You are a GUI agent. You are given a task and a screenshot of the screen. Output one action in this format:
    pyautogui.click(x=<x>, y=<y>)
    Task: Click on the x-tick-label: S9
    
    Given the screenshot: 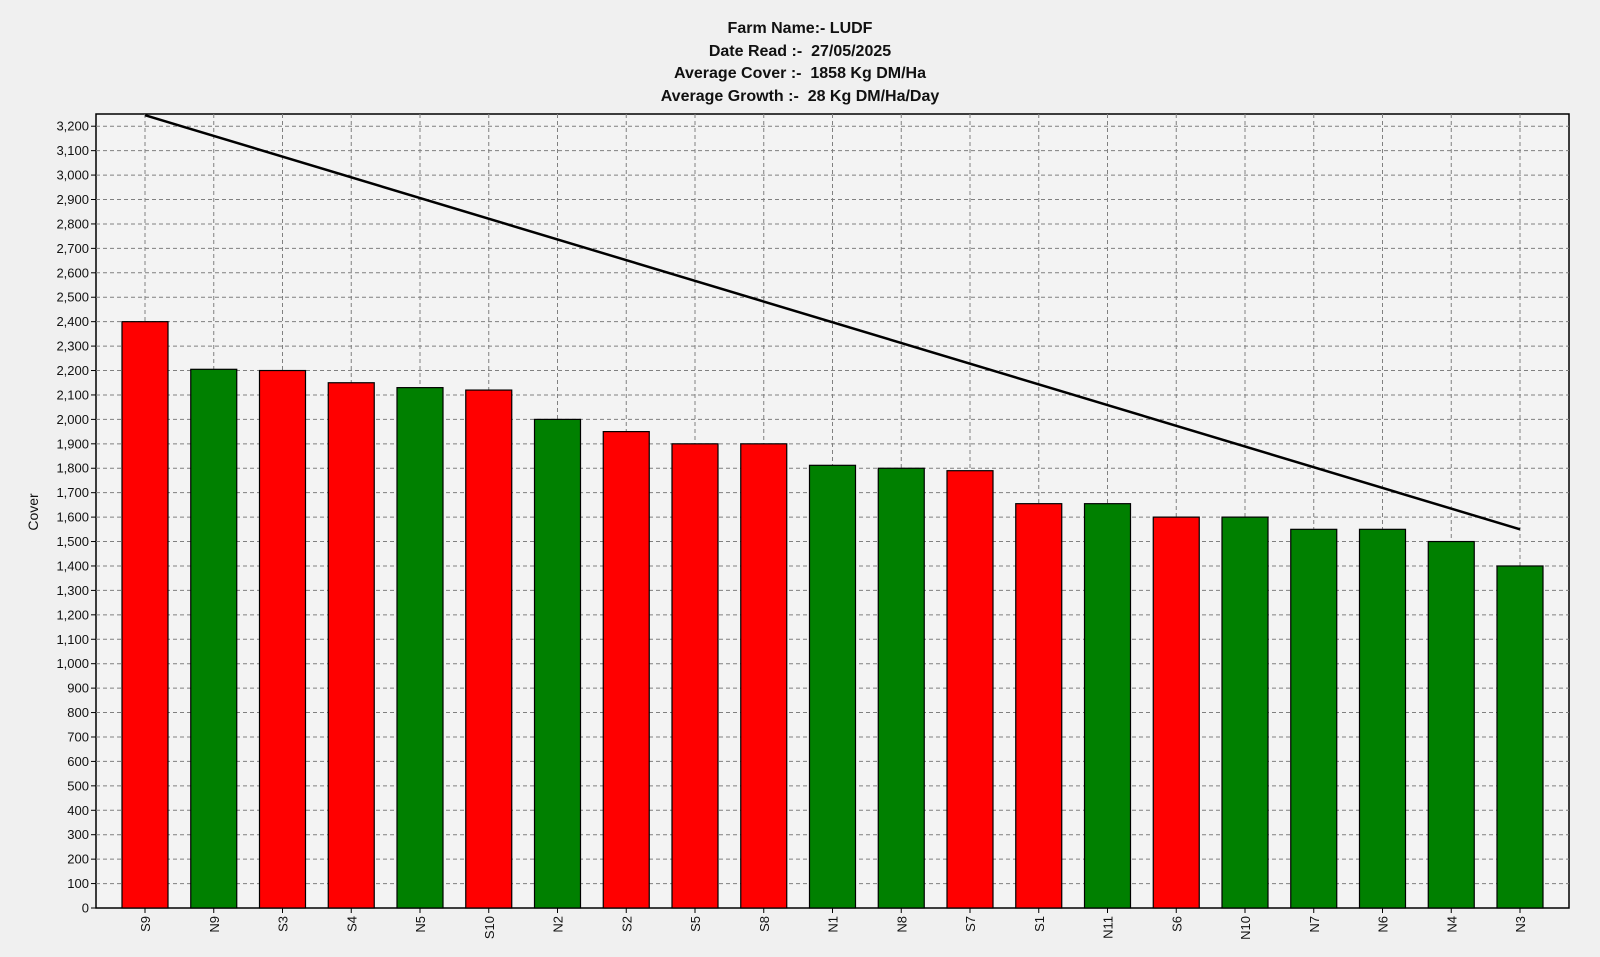 What is the action you would take?
    pyautogui.click(x=145, y=924)
    